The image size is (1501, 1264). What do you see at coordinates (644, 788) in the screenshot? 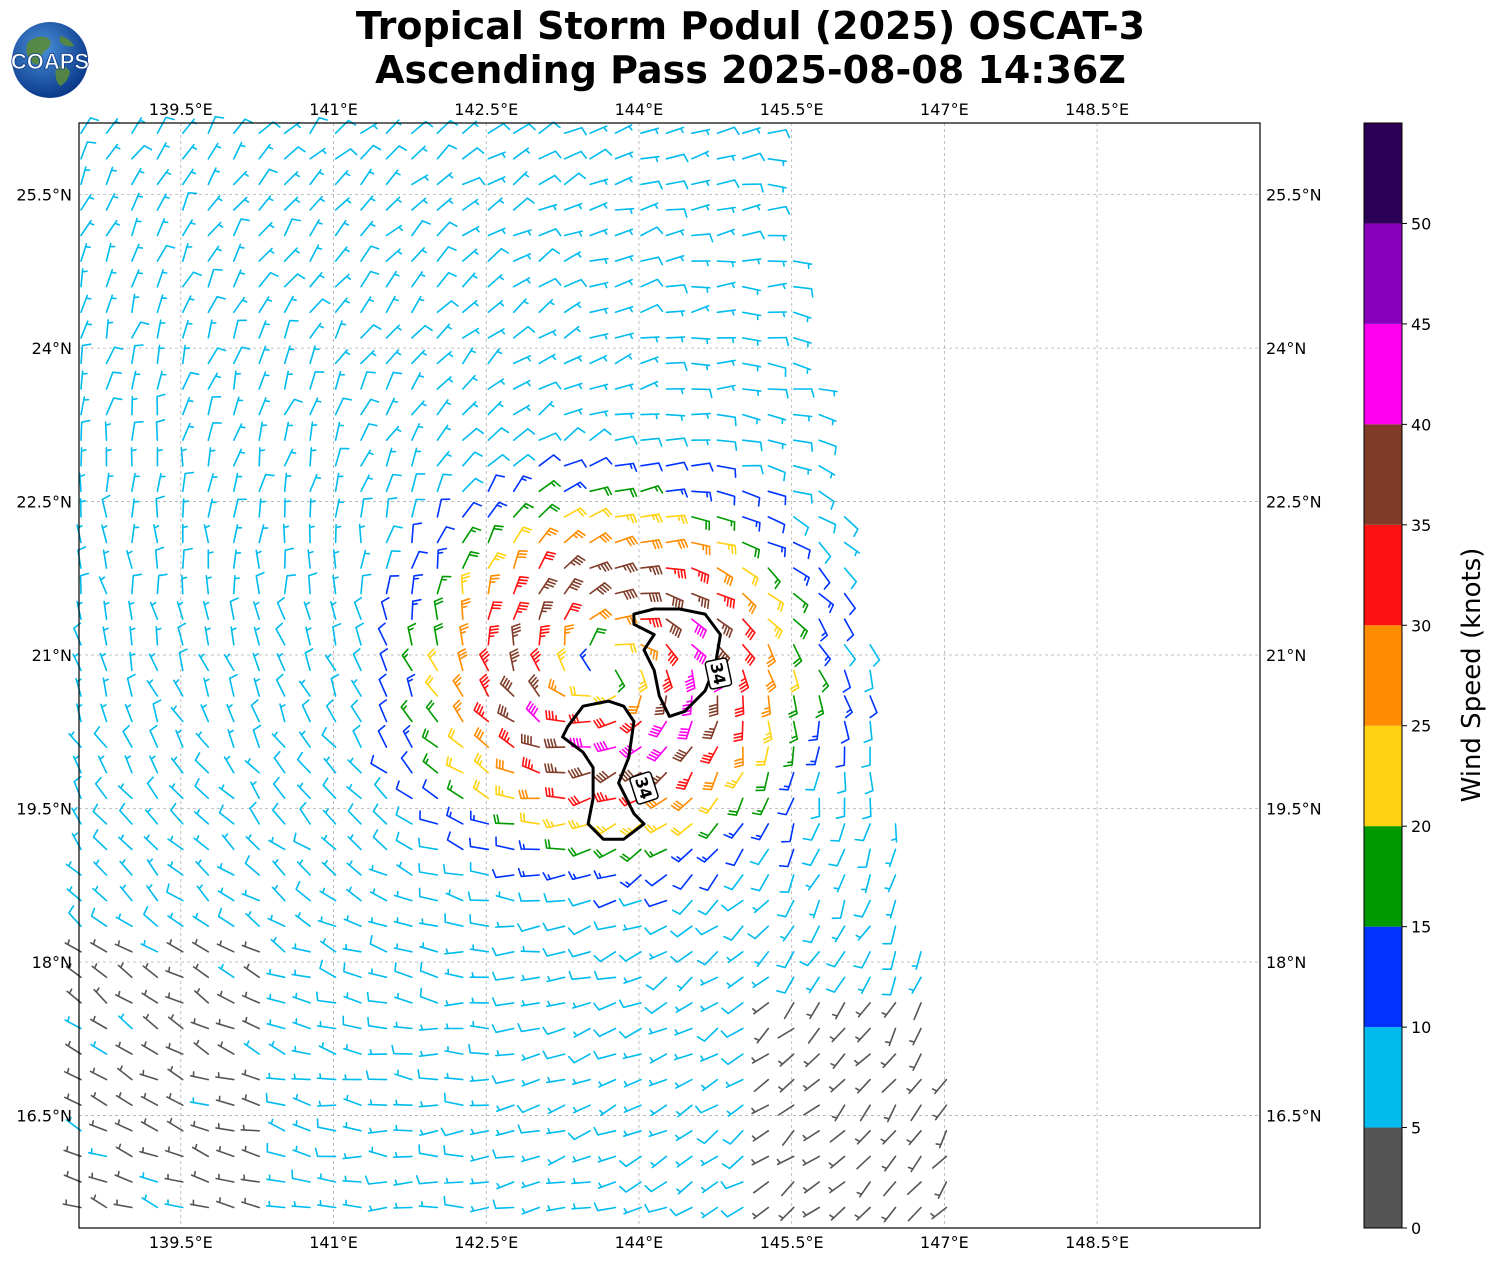
I see `contour-label-box` at bounding box center [644, 788].